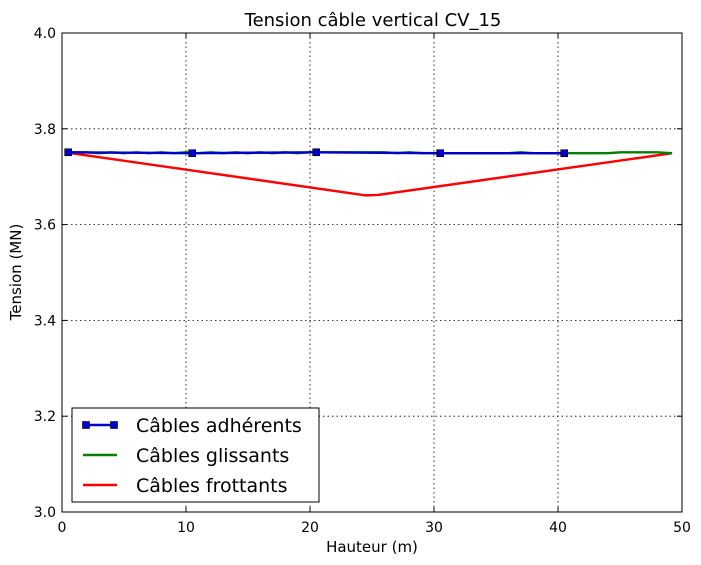  Describe the element at coordinates (45, 321) in the screenshot. I see `y-tick-label: 3.4` at that location.